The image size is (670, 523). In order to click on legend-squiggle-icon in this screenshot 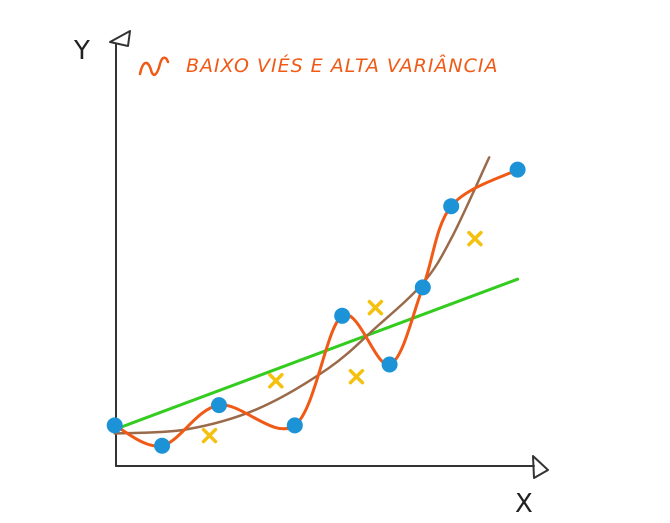, I will do `click(154, 66)`.